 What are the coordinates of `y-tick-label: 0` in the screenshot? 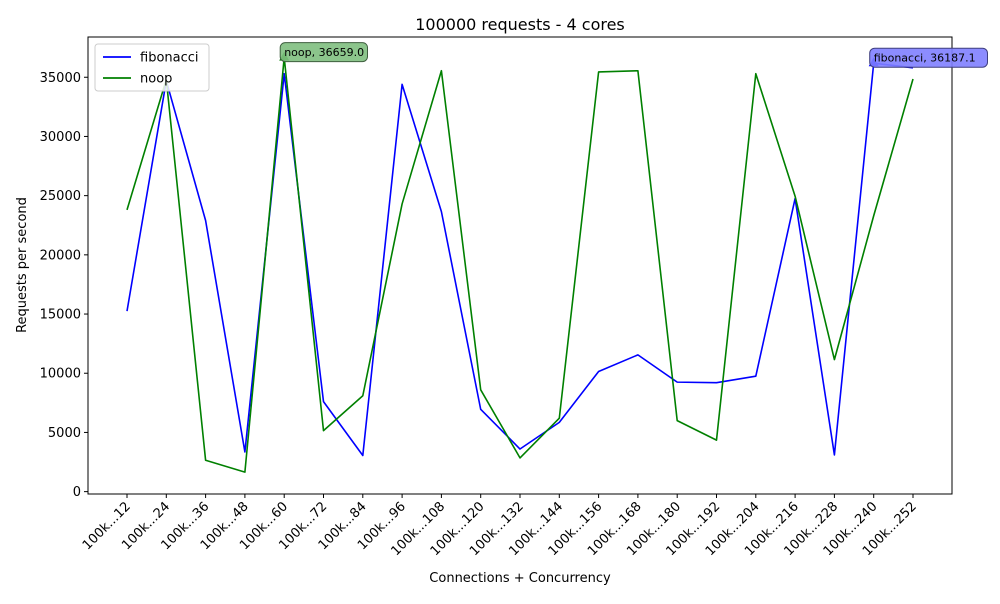 It's located at (77, 492).